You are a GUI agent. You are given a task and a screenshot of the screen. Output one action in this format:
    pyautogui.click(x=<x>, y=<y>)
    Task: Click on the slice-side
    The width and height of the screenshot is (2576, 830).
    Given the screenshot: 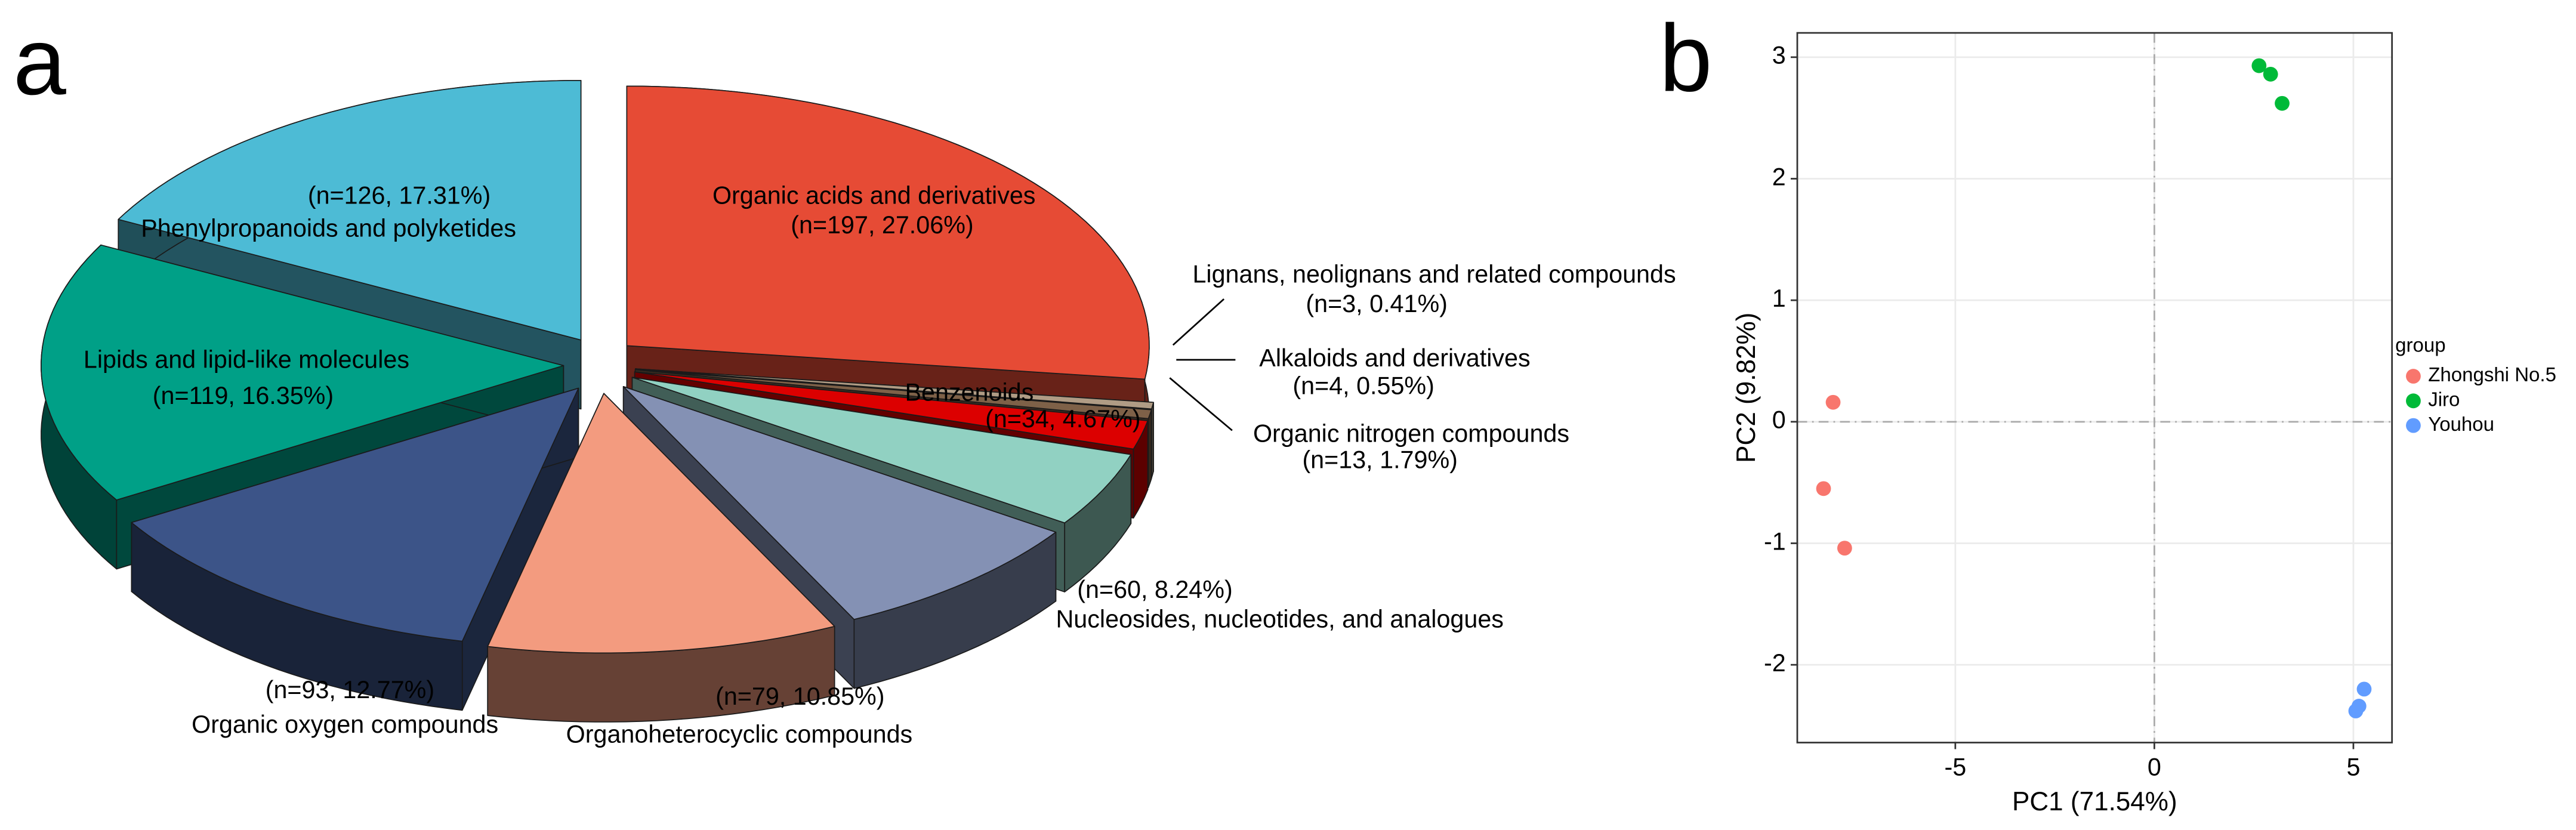 What is the action you would take?
    pyautogui.click(x=1150, y=449)
    